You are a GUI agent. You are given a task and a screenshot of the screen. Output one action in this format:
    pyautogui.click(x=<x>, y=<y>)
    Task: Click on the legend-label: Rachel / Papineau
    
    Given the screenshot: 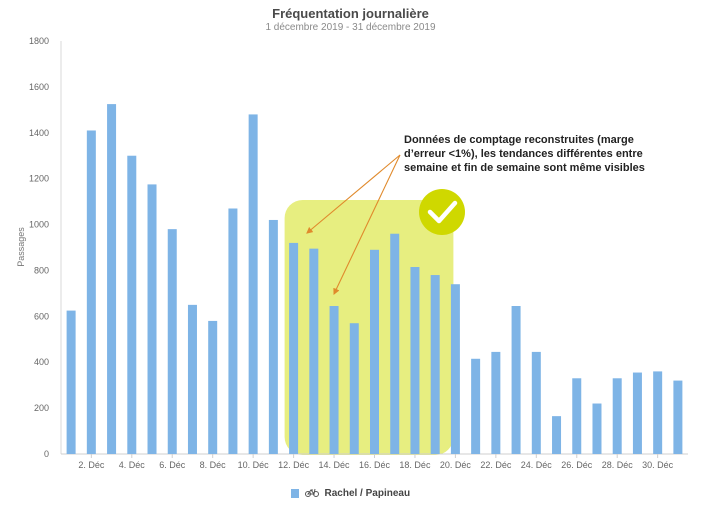 What is the action you would take?
    pyautogui.click(x=367, y=493)
    